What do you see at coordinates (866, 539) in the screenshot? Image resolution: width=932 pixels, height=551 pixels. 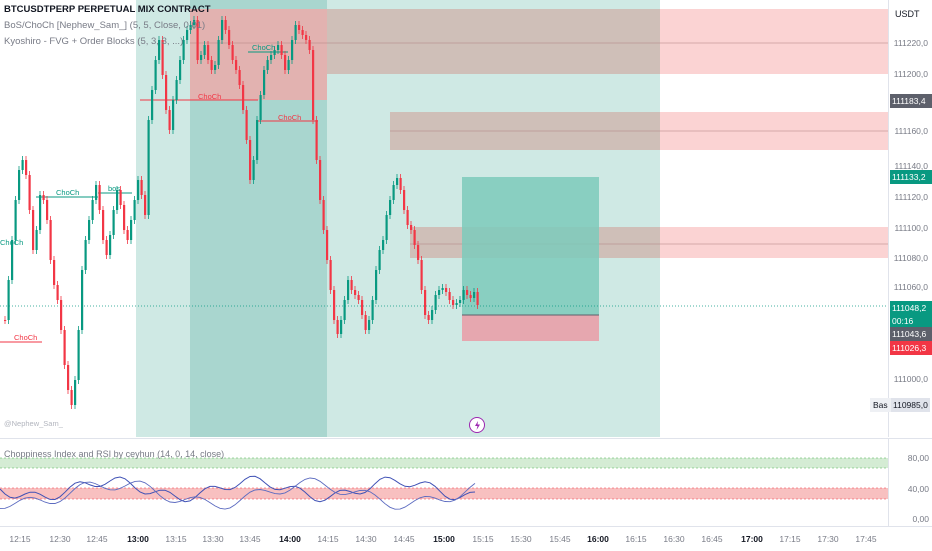 I see `time-label: 17:45` at bounding box center [866, 539].